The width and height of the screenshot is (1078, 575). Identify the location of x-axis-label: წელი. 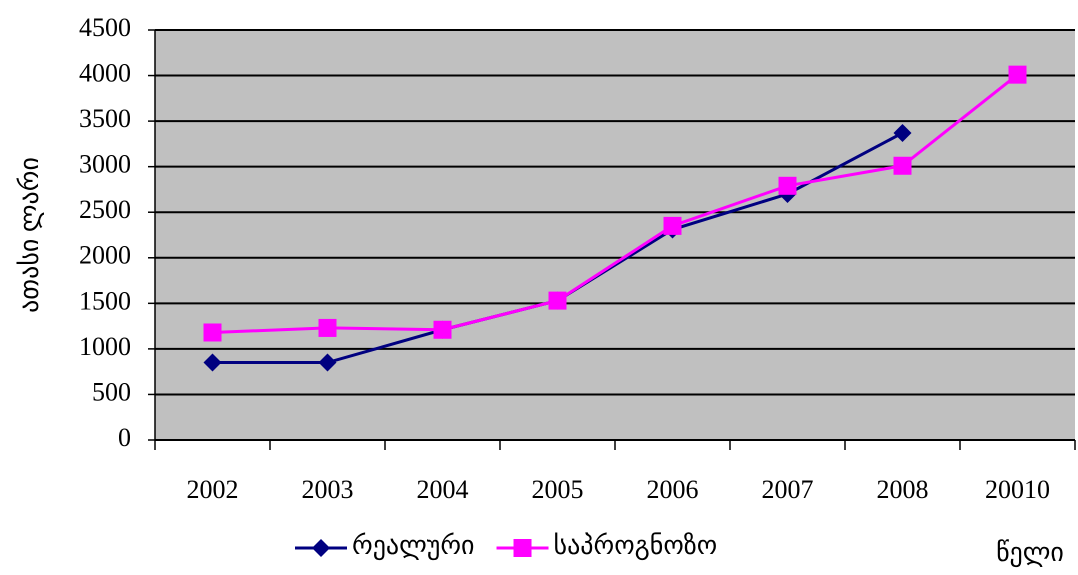
(1030, 553).